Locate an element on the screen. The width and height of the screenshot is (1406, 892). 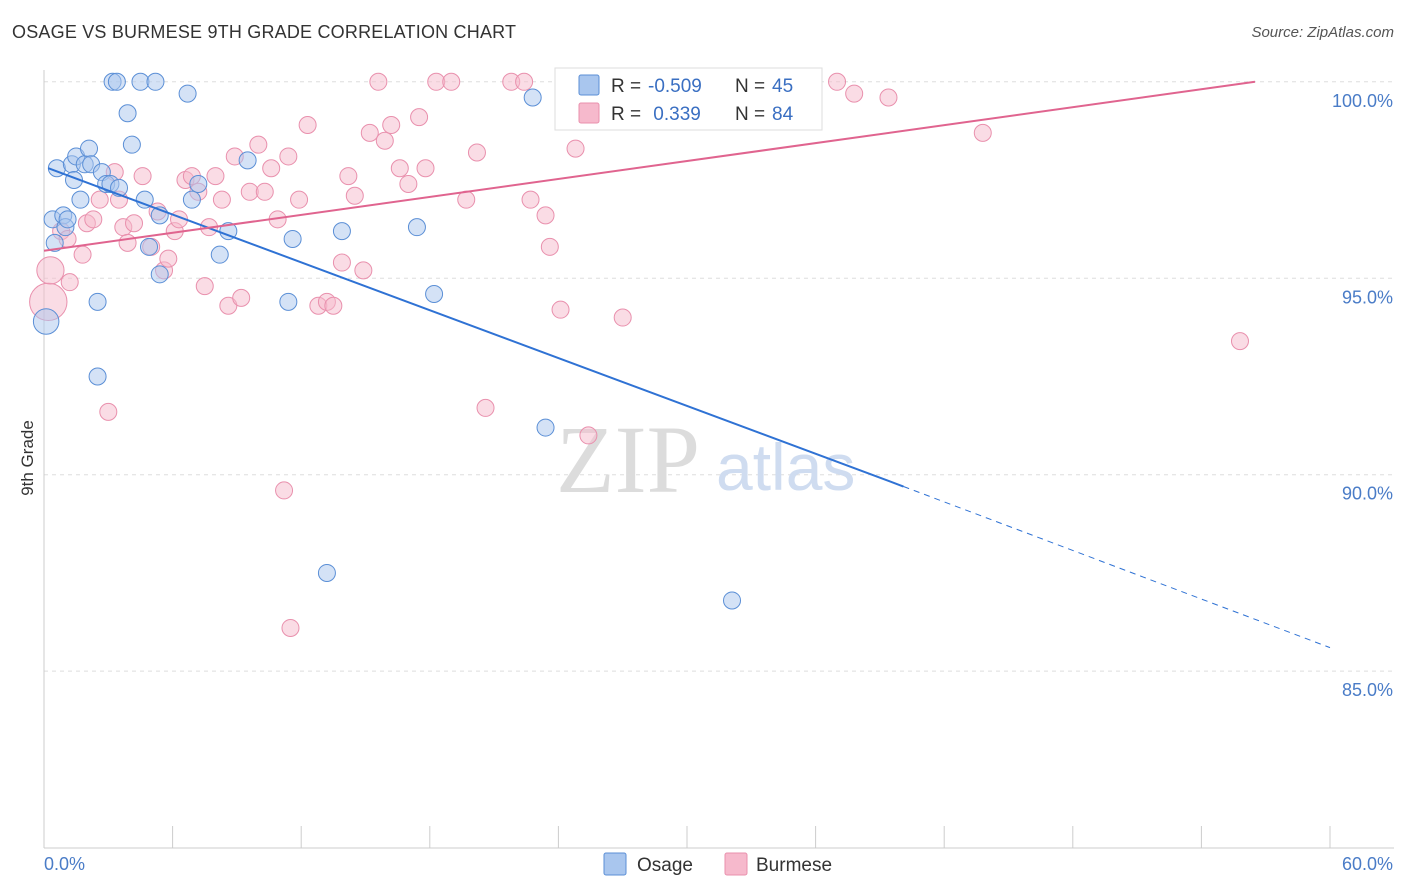
legend-osage-n-value: 45 is located at coordinates (782, 86).